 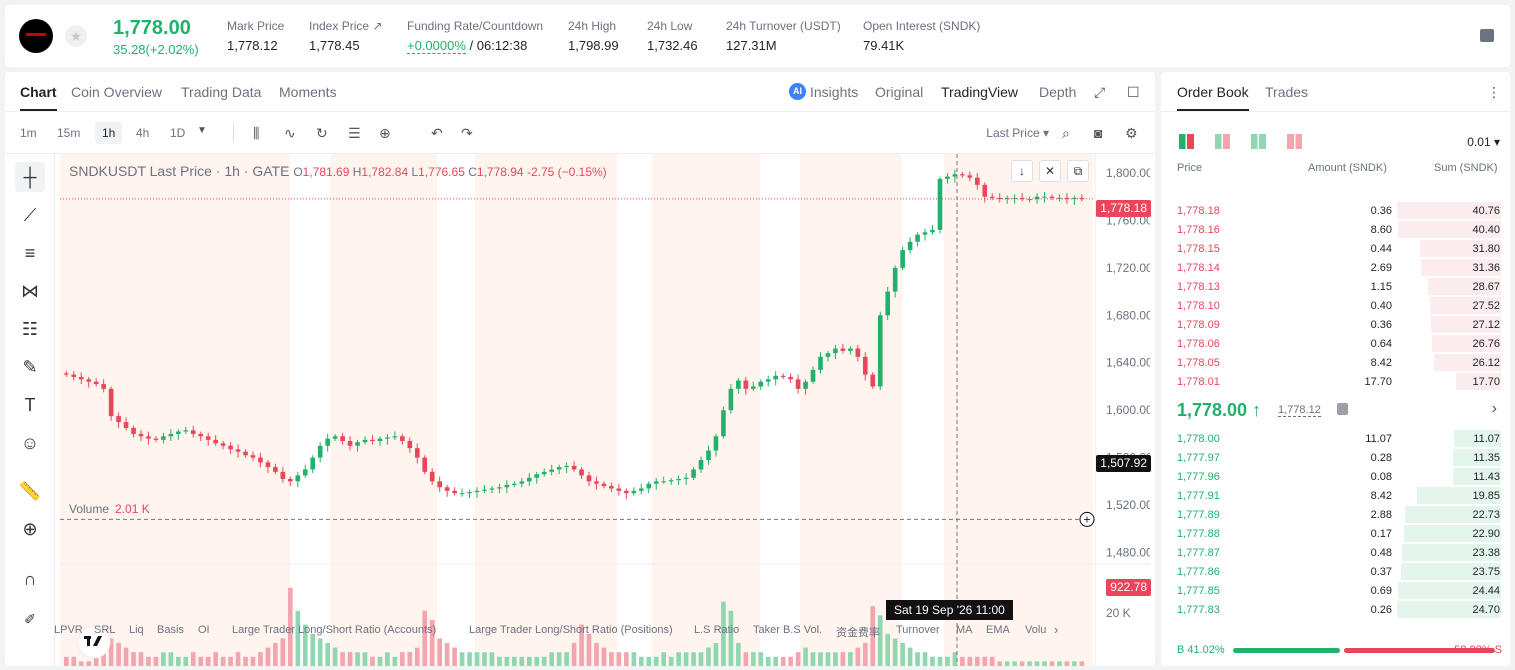 I want to click on tab-coin-overview: Coin Overview, so click(x=117, y=92).